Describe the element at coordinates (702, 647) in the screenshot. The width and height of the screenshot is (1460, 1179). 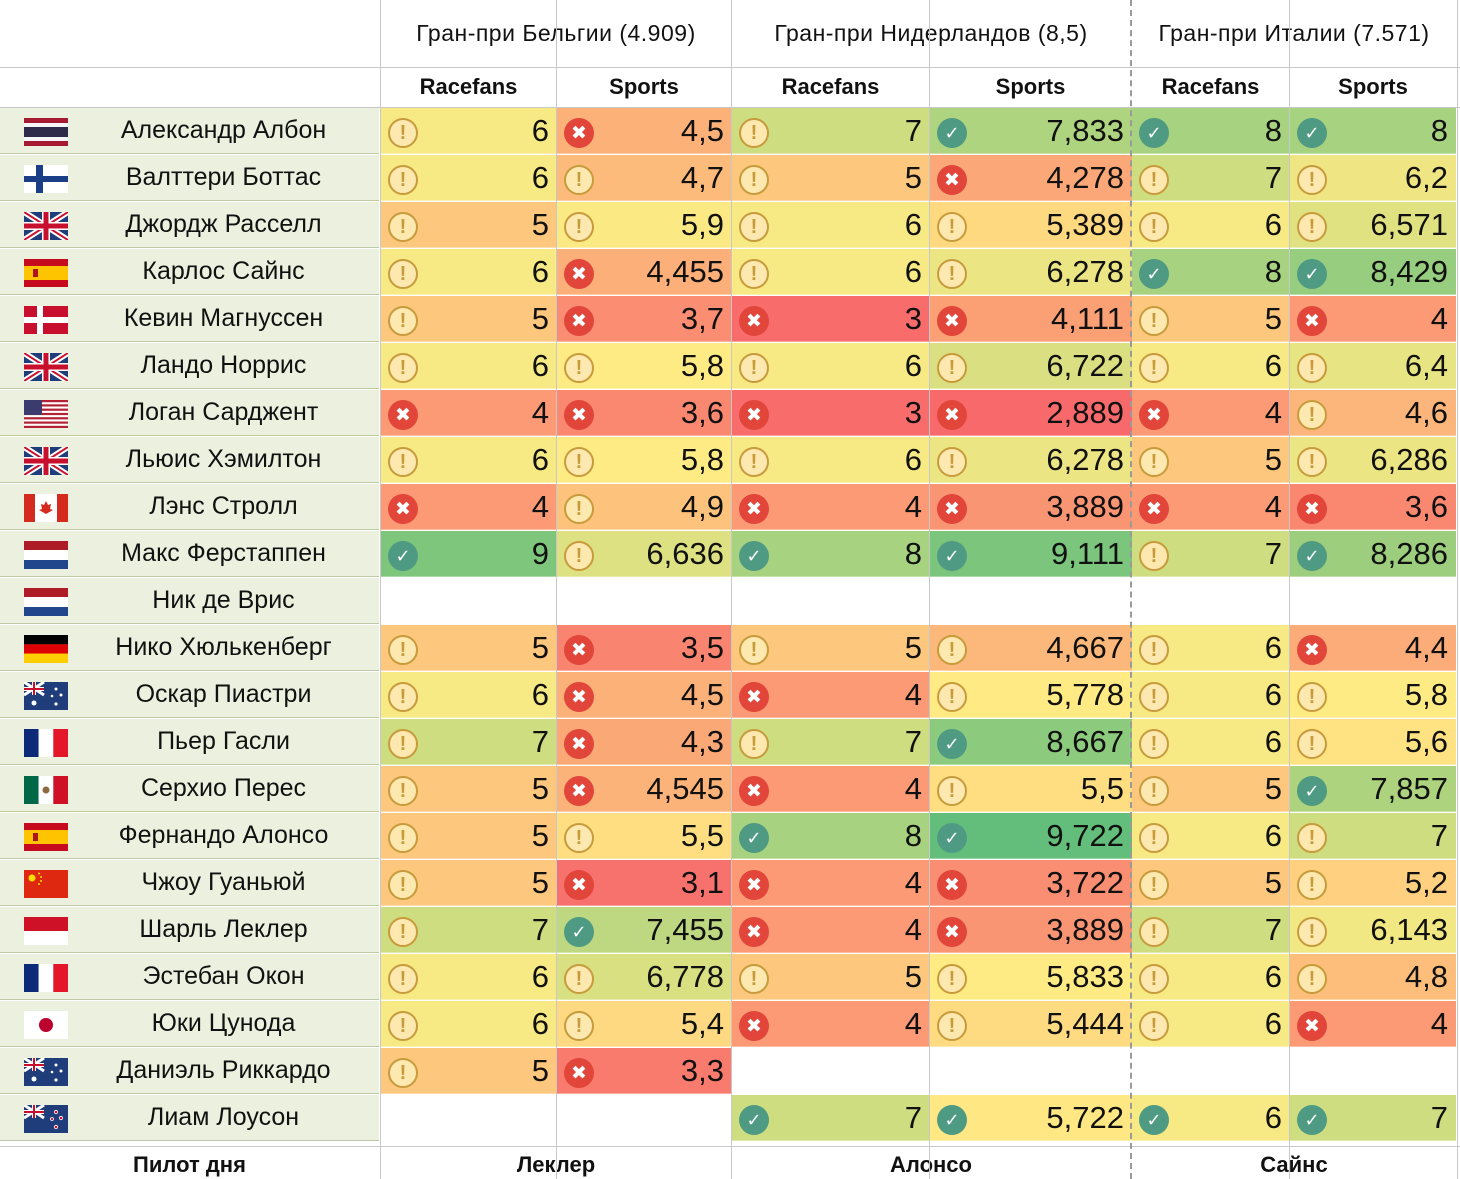
I see `rating-value: 3,5` at that location.